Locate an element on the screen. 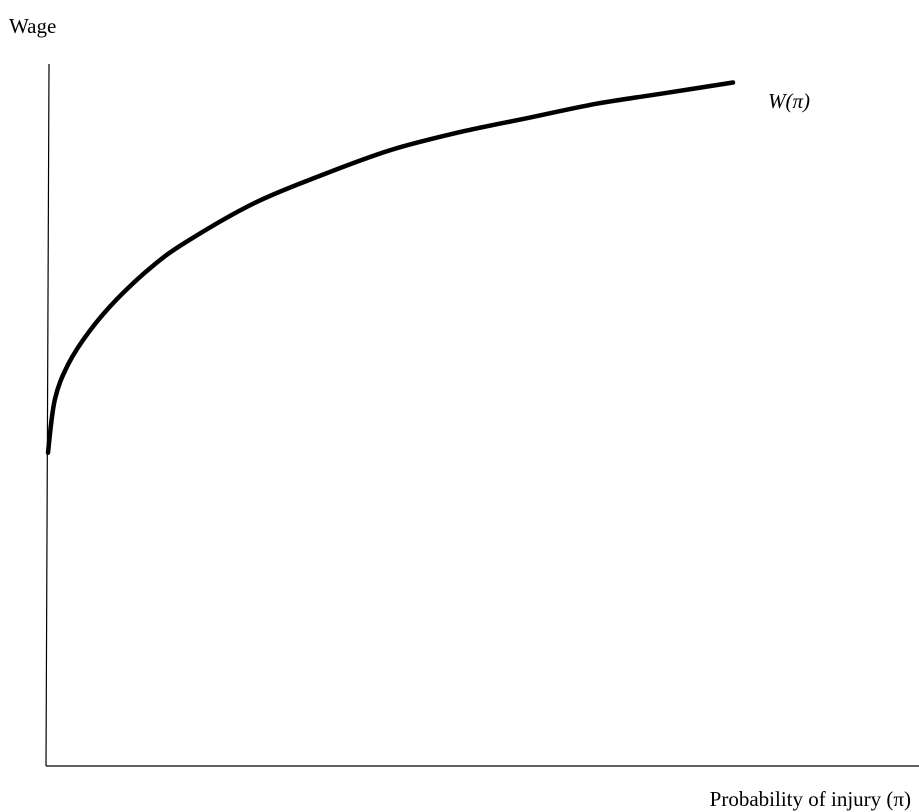 The height and width of the screenshot is (812, 919). y-axis is located at coordinates (47, 415).